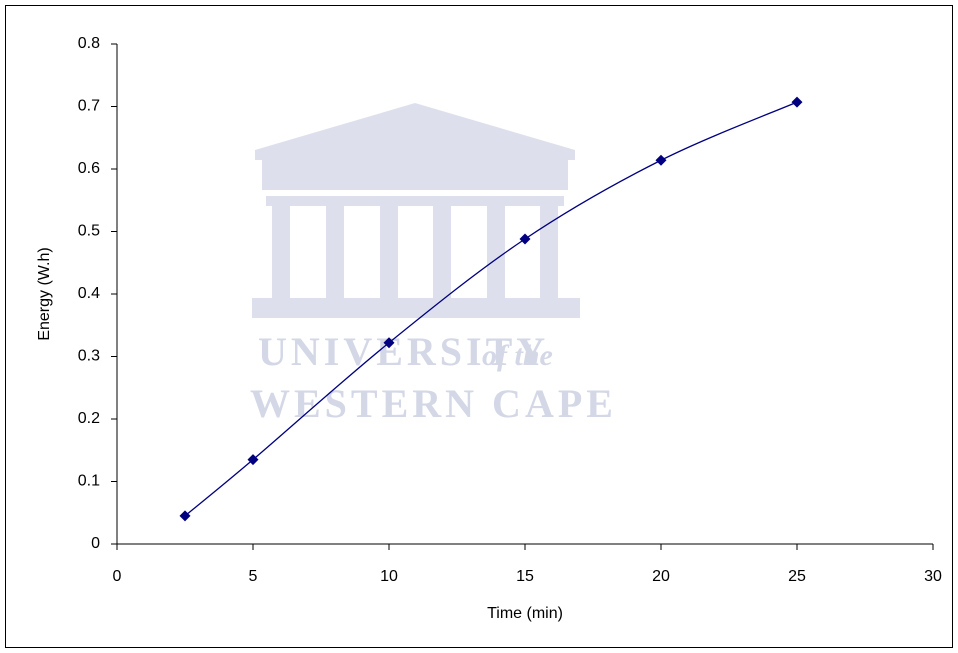 Image resolution: width=958 pixels, height=653 pixels. What do you see at coordinates (95, 543) in the screenshot?
I see `y-tick-label: 0` at bounding box center [95, 543].